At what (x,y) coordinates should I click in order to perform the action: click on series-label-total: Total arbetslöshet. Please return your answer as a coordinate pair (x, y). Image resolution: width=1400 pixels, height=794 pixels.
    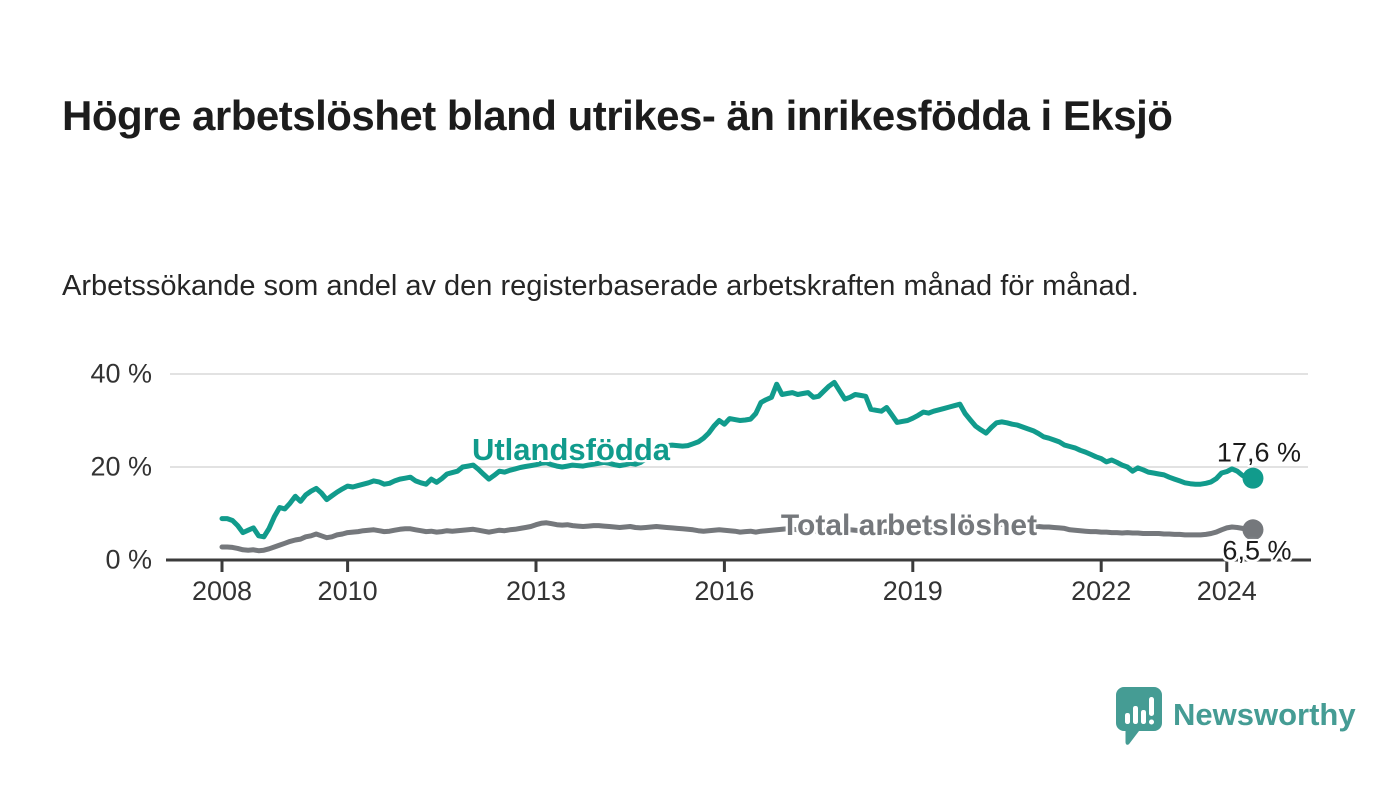
    Looking at the image, I should click on (909, 525).